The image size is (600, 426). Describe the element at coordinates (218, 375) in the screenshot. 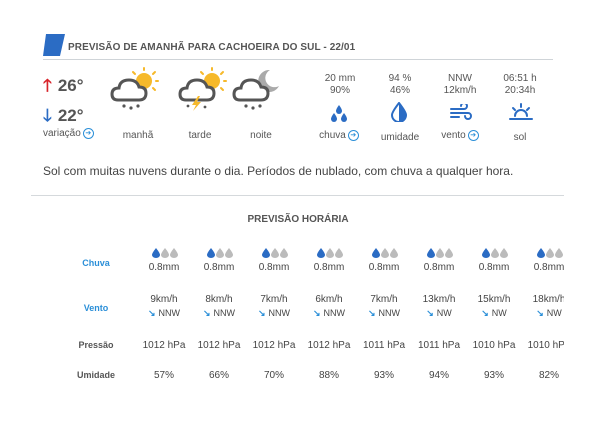

I see `hour-humidity: 66%` at that location.